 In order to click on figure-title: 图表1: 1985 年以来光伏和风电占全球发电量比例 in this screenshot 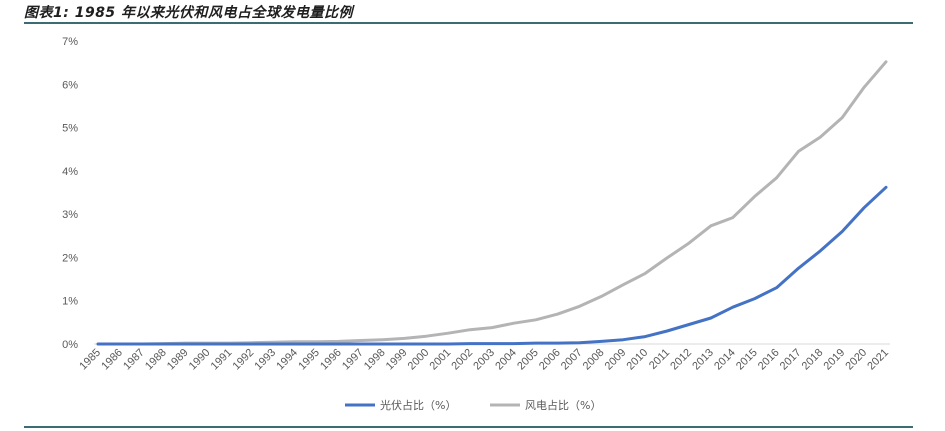, I will do `click(189, 13)`.